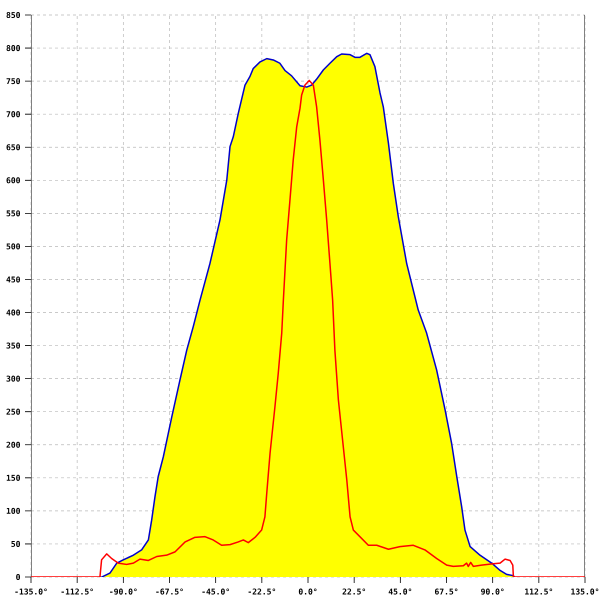 The height and width of the screenshot is (600, 600). I want to click on y-tick-label: 400, so click(13, 313).